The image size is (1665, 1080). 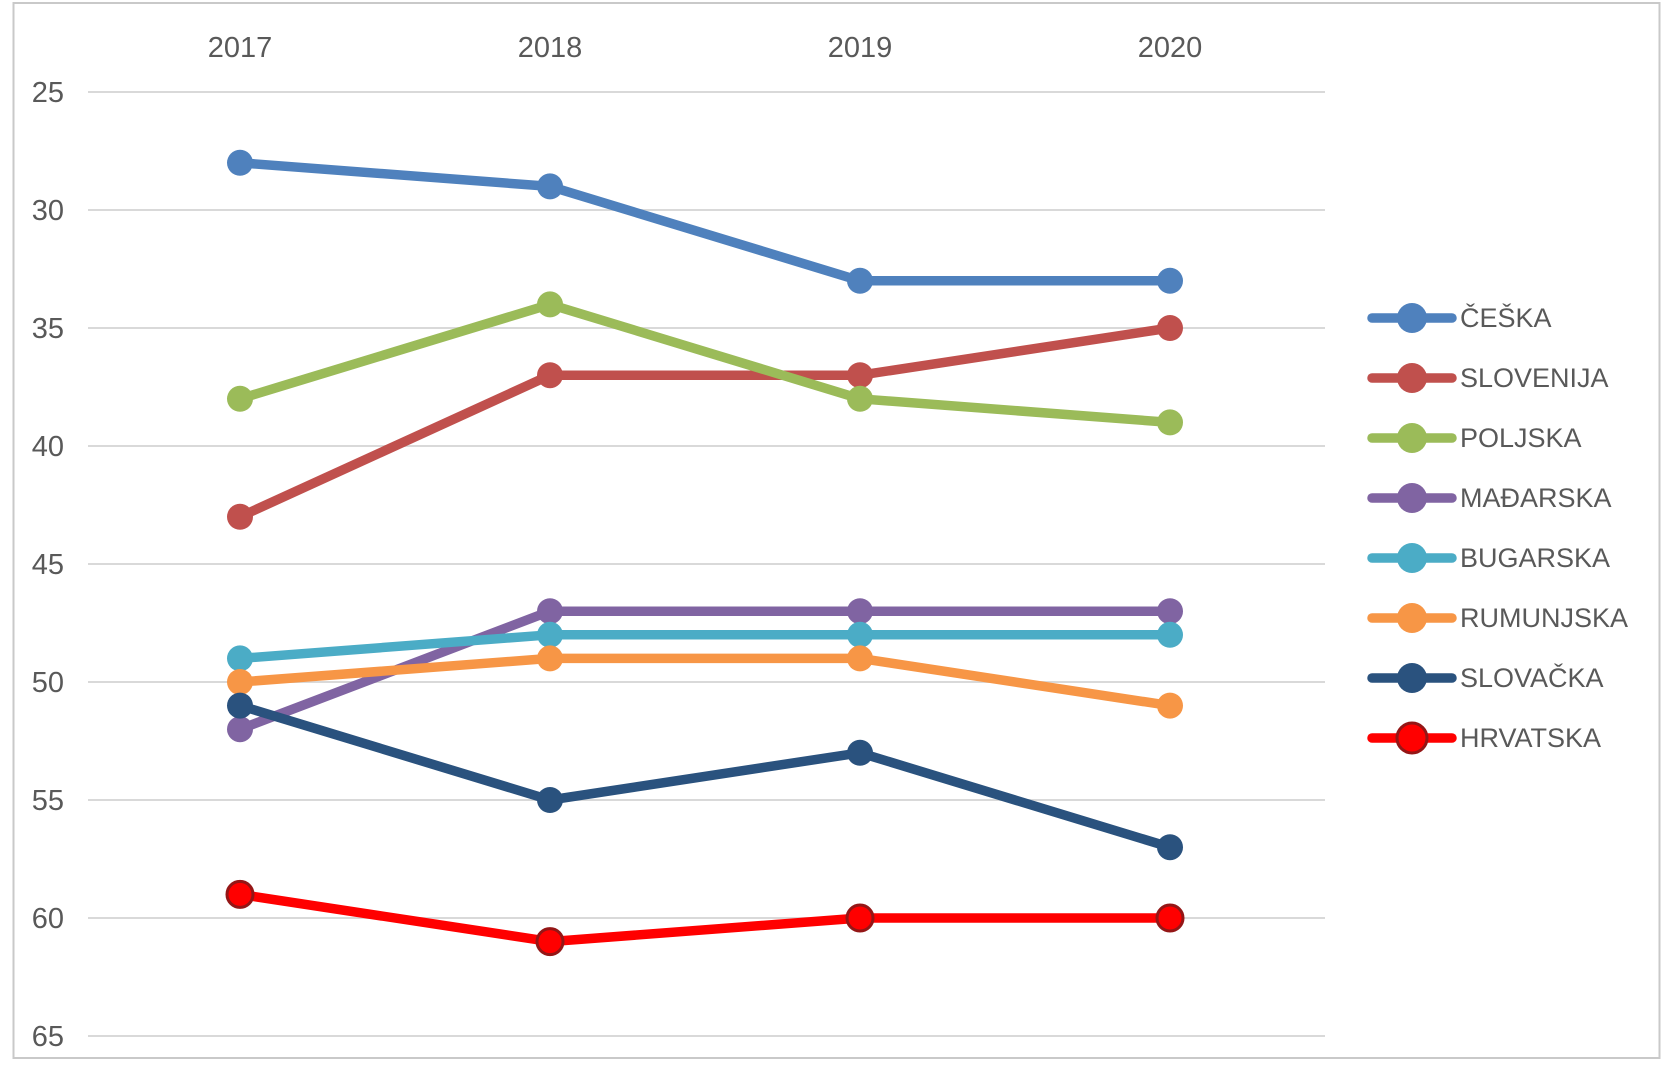 I want to click on series-line-ceska, so click(x=705, y=222).